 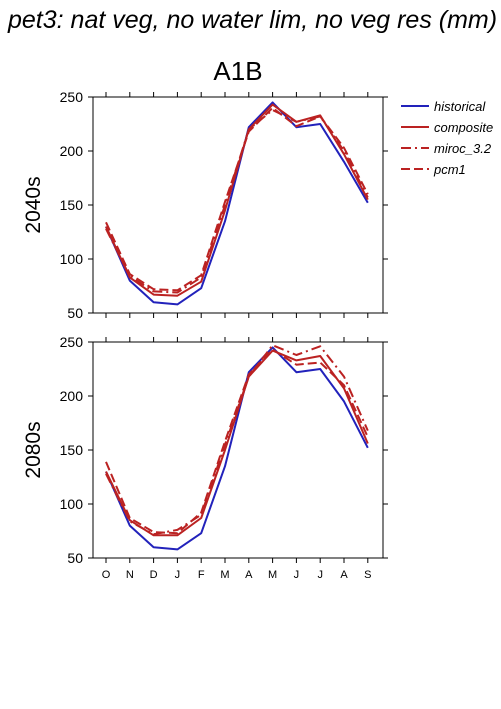 I want to click on panel-row-label: 2040s, so click(x=33, y=204).